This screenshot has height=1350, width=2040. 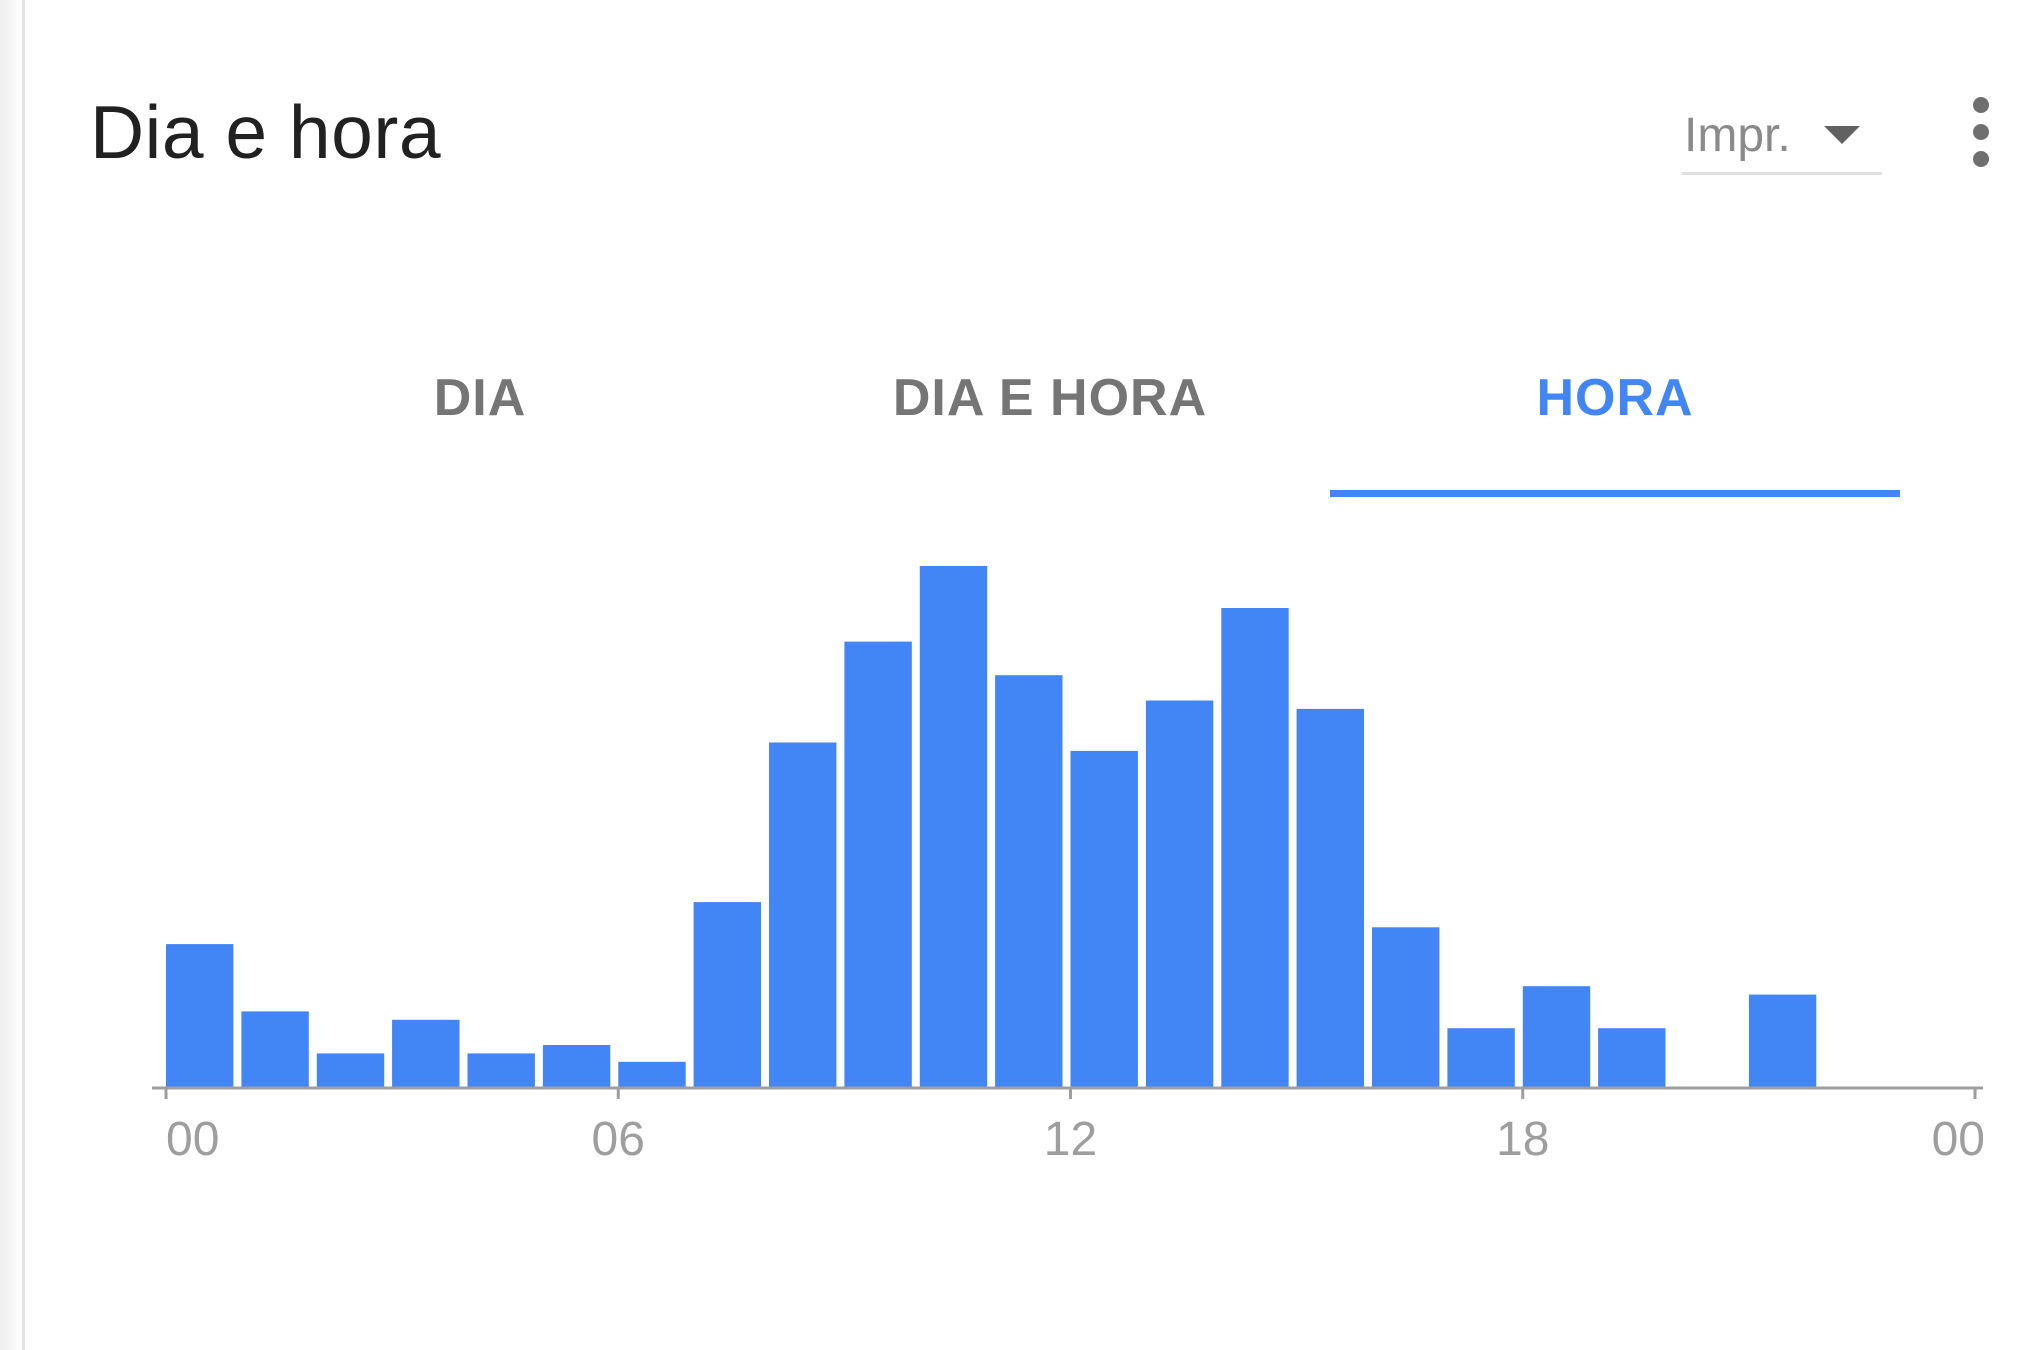 I want to click on left-edge-shadow, so click(x=11, y=675).